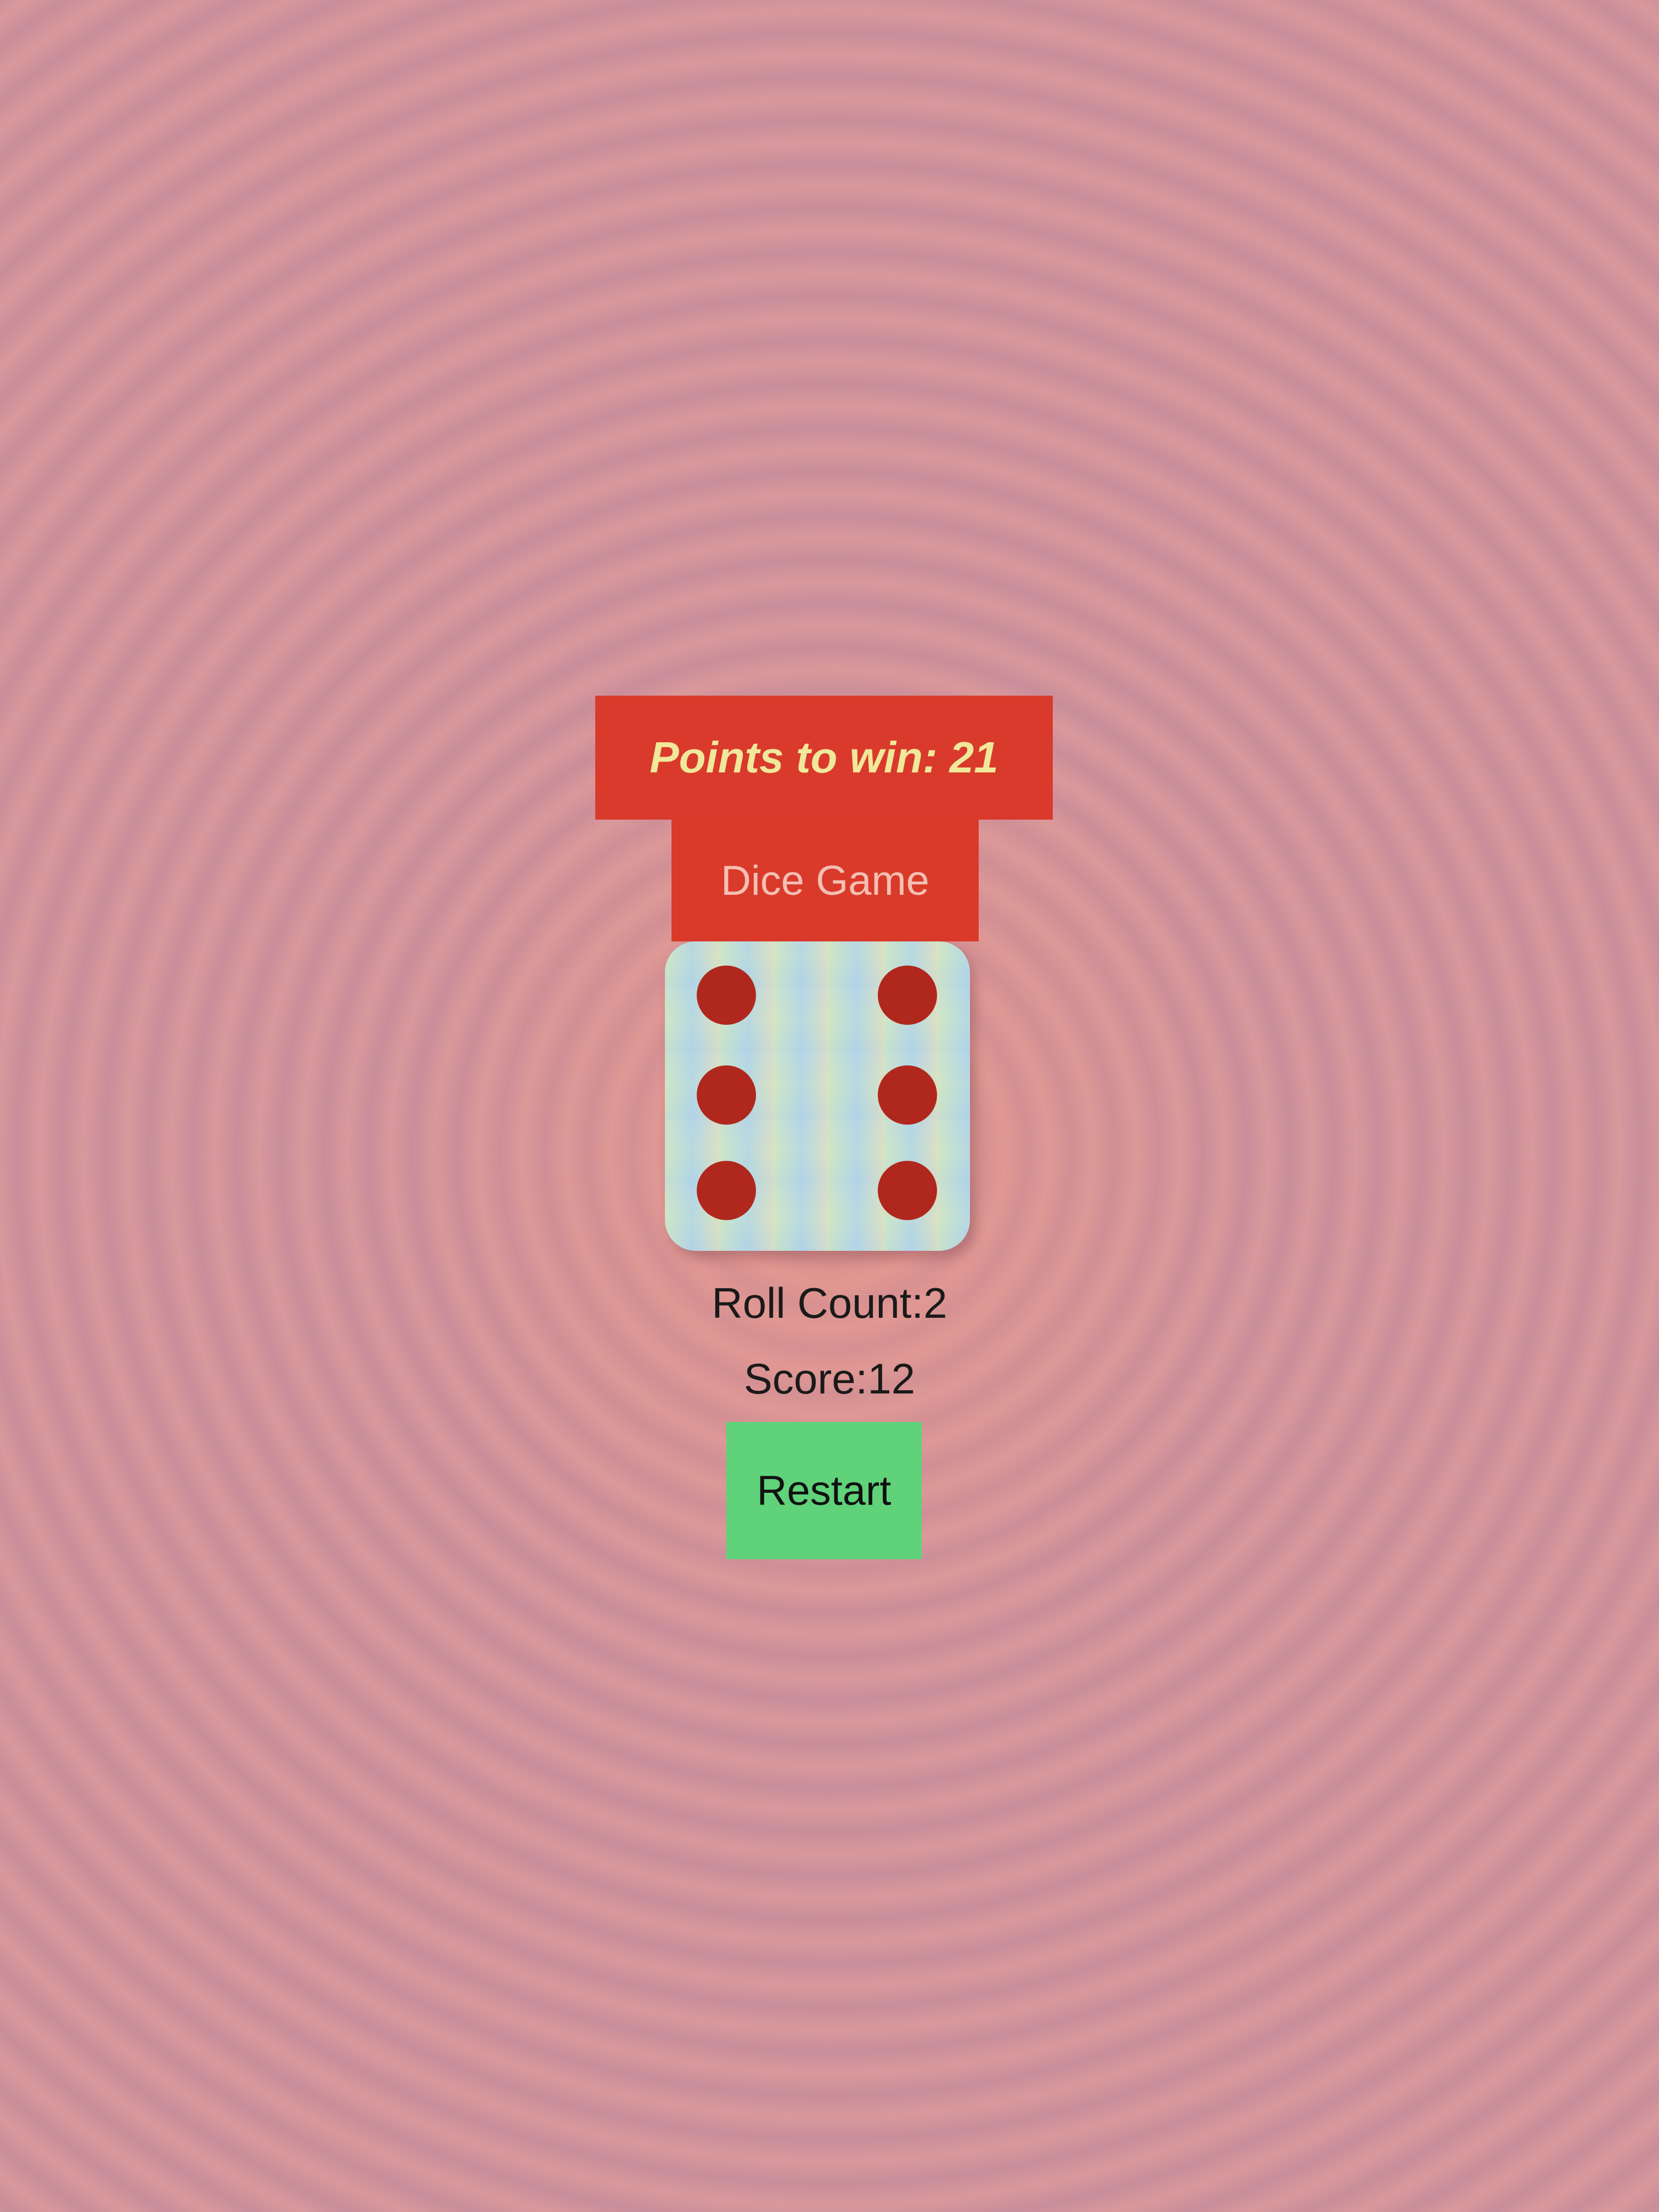 The image size is (1659, 2212). I want to click on points-to-win-banner: Points to win: 21, so click(824, 758).